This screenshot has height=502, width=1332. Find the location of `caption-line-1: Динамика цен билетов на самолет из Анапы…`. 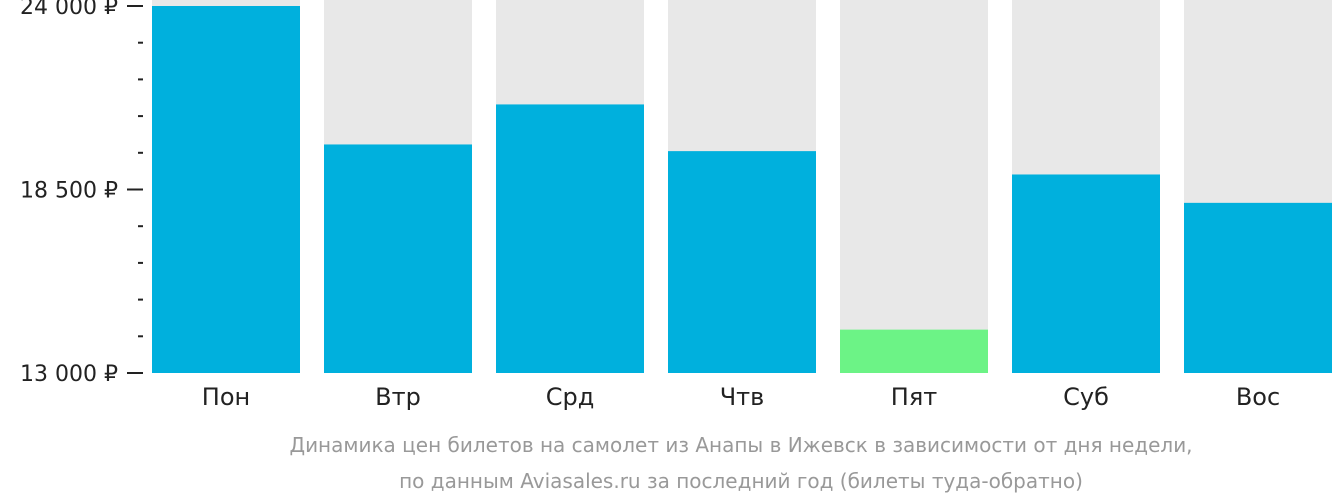

caption-line-1: Динамика цен билетов на самолет из Анапы… is located at coordinates (740, 445).